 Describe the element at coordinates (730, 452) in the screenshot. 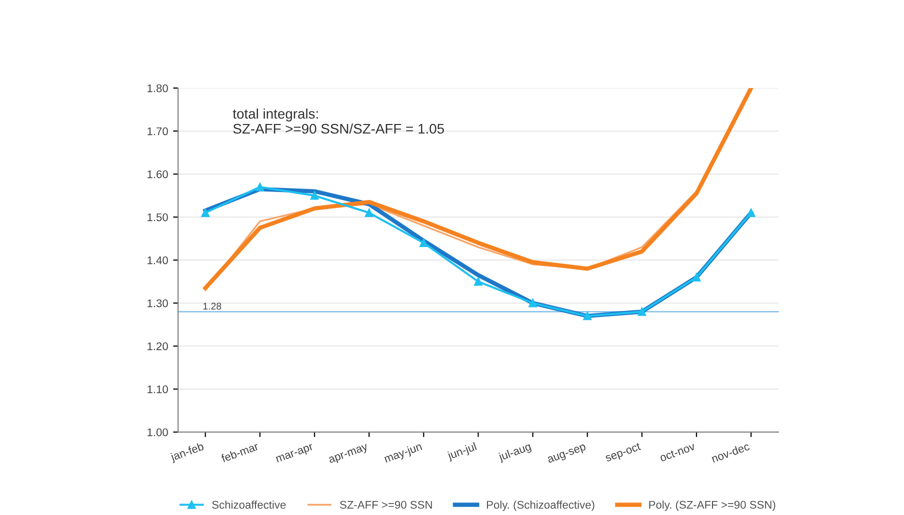

I see `x-tick-label: nov-dec` at that location.